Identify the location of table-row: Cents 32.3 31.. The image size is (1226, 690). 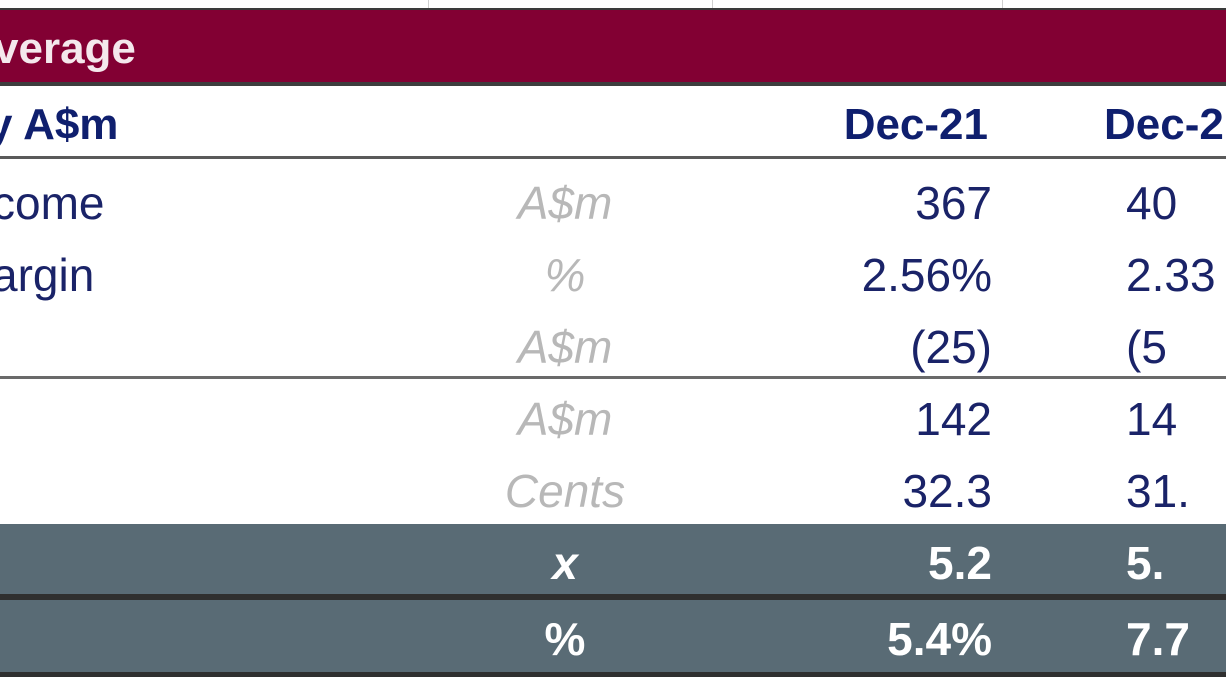
(613, 488).